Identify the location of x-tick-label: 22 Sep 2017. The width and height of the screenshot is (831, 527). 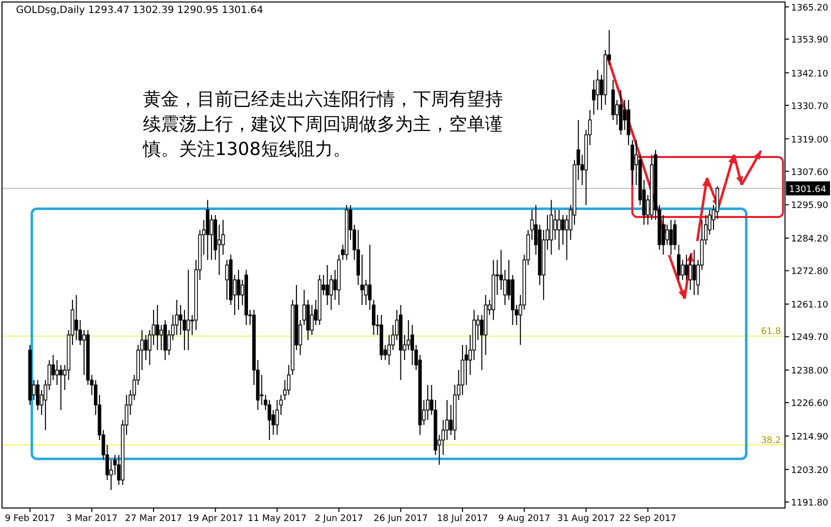
(647, 519).